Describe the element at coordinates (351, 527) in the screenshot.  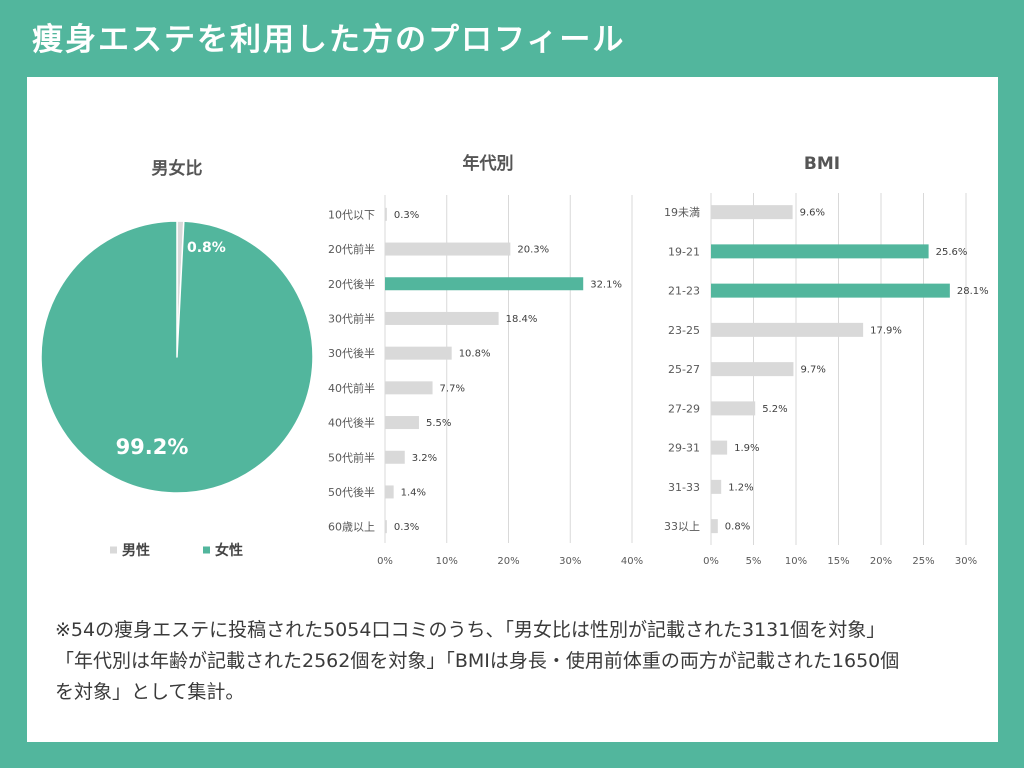
I see `category-label: 60歳以上` at that location.